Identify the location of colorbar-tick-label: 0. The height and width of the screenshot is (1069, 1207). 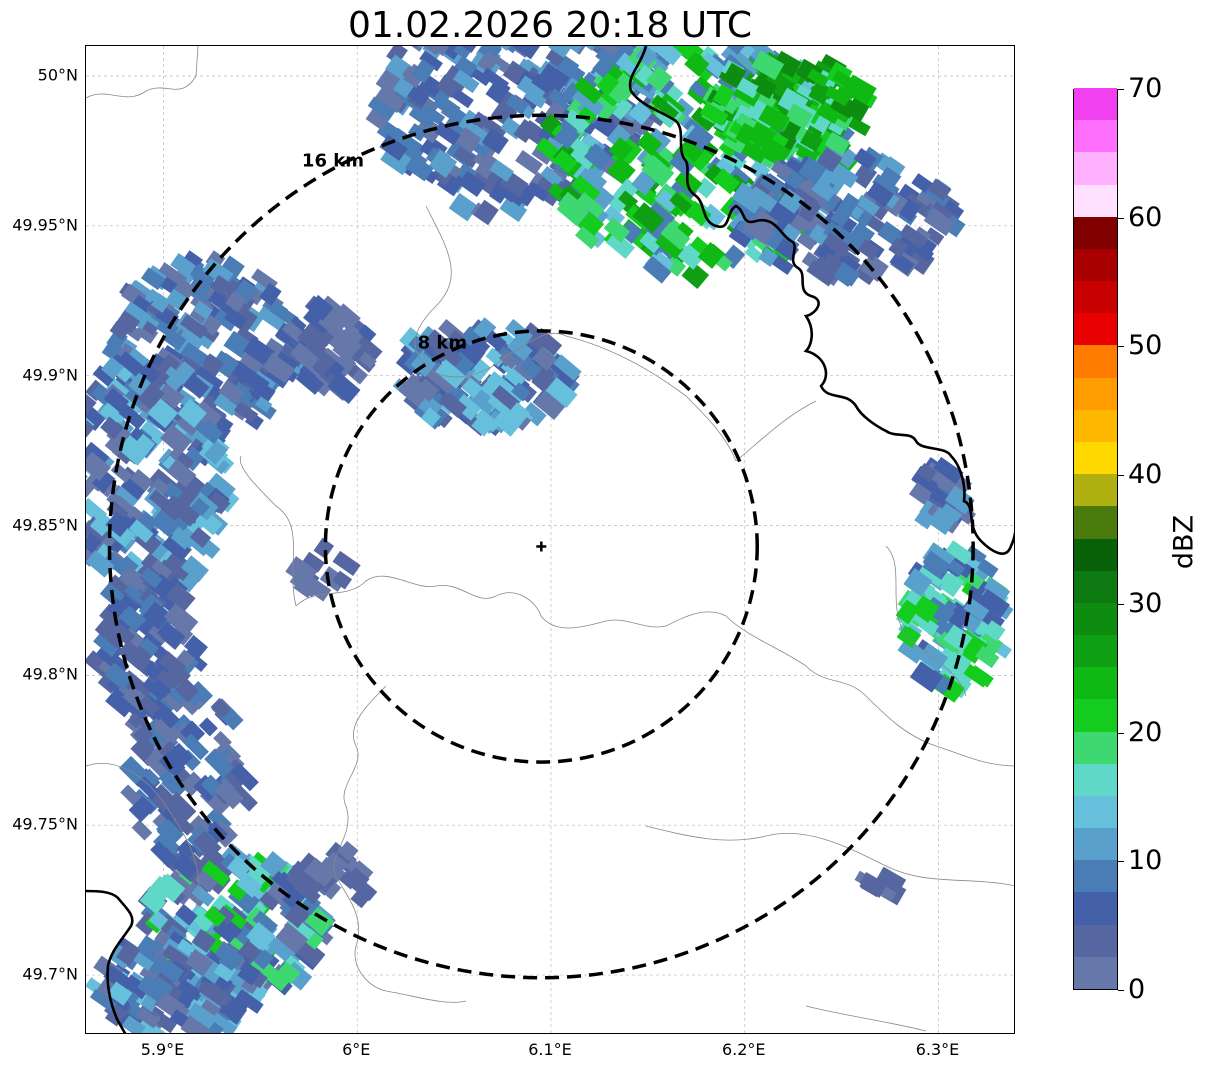
(1137, 989).